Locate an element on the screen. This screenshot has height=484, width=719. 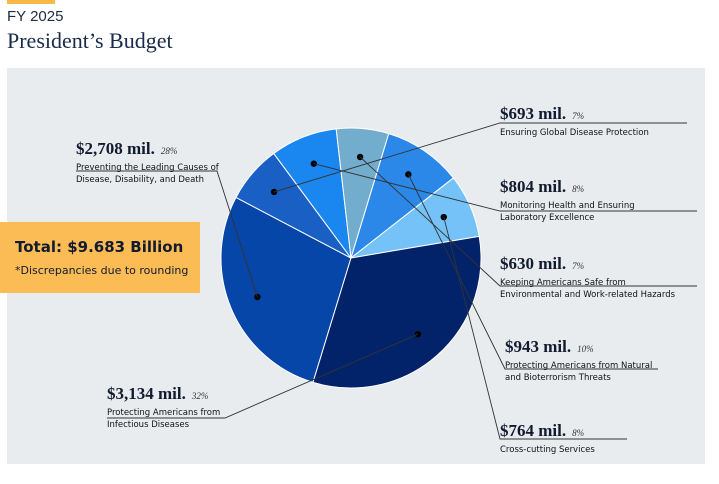
page-title: President’s Budget is located at coordinates (90, 40).